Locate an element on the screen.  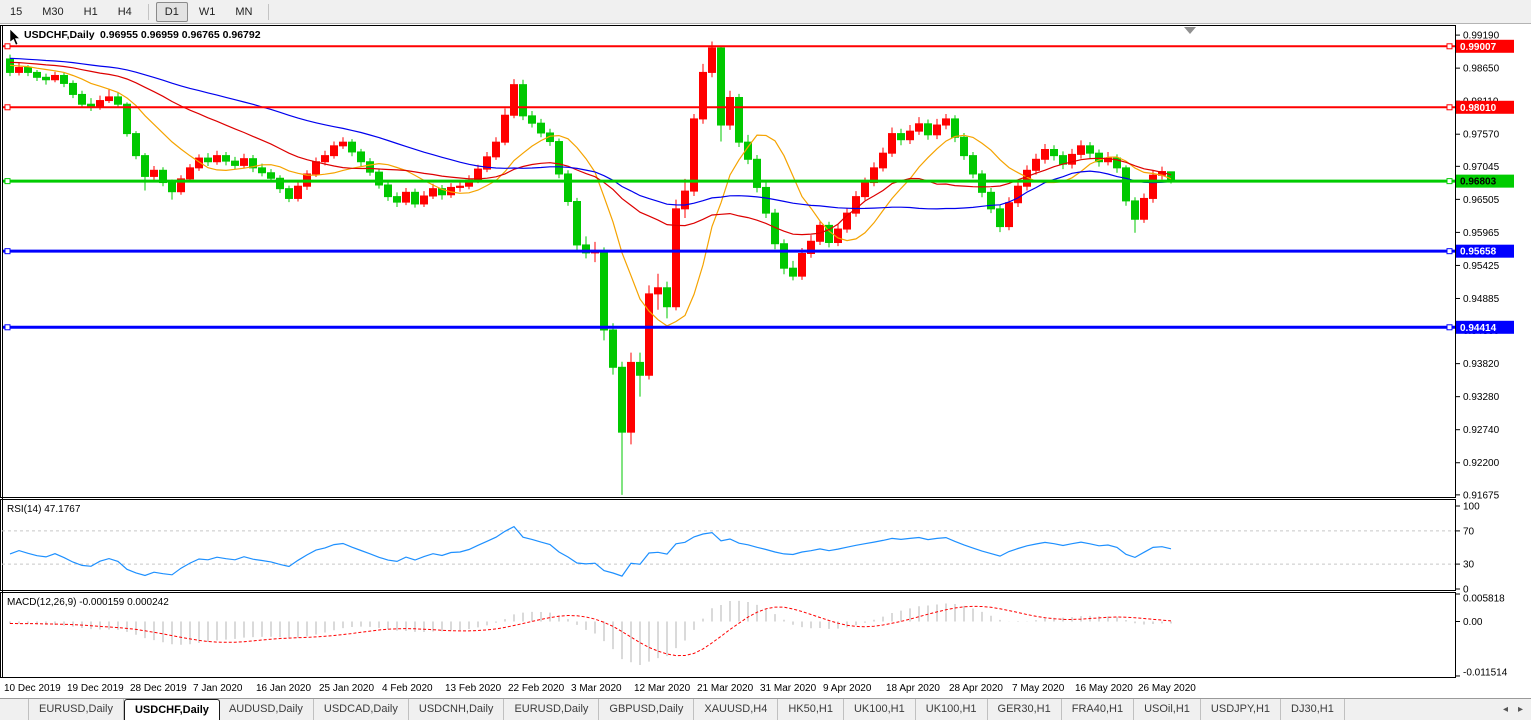
date-axis-label: 13 Feb 2020 is located at coordinates (473, 688).